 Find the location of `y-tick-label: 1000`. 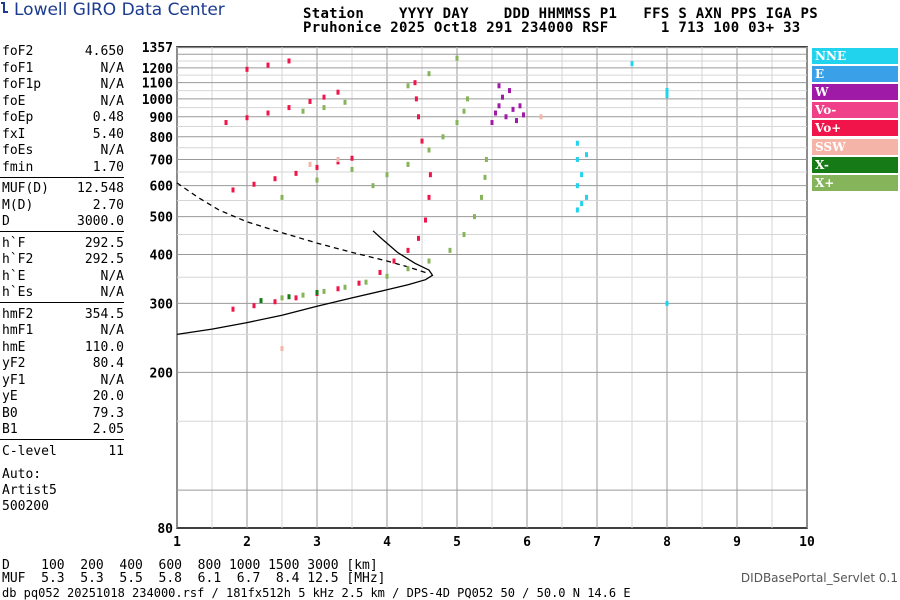

y-tick-label: 1000 is located at coordinates (157, 100).